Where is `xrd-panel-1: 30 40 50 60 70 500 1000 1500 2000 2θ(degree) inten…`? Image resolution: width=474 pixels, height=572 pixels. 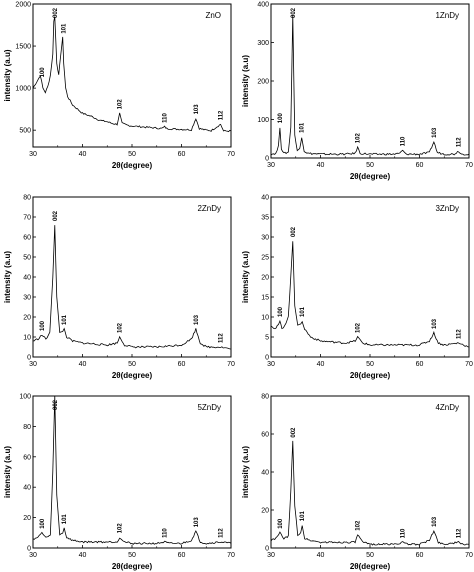
xrd-panel-1: 30 40 50 60 70 500 1000 1500 2000 2θ(degree) inten… is located at coordinates (119, 86).